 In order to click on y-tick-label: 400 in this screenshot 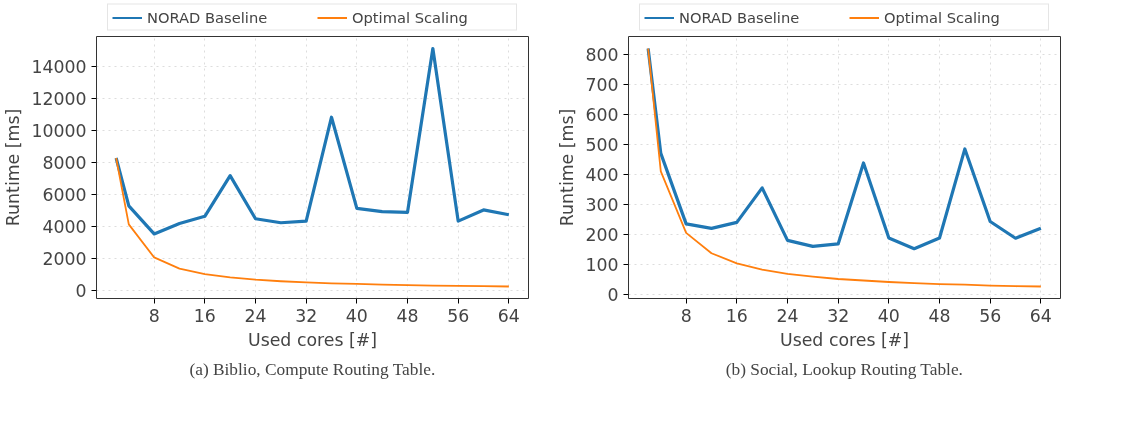, I will do `click(602, 174)`.